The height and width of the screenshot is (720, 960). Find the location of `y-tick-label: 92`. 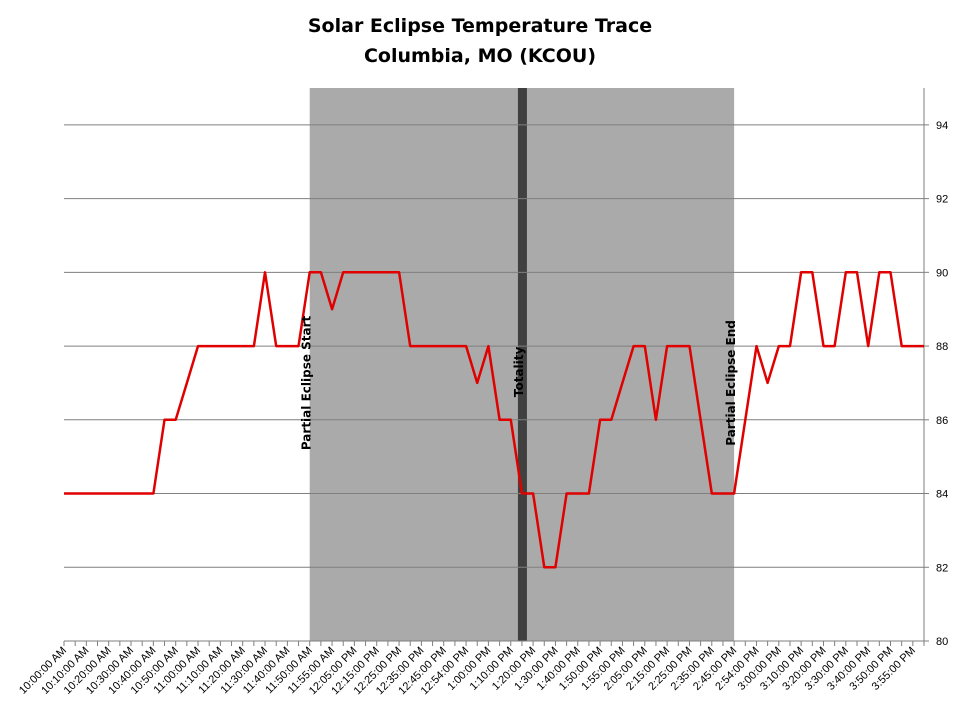

y-tick-label: 92 is located at coordinates (942, 200).